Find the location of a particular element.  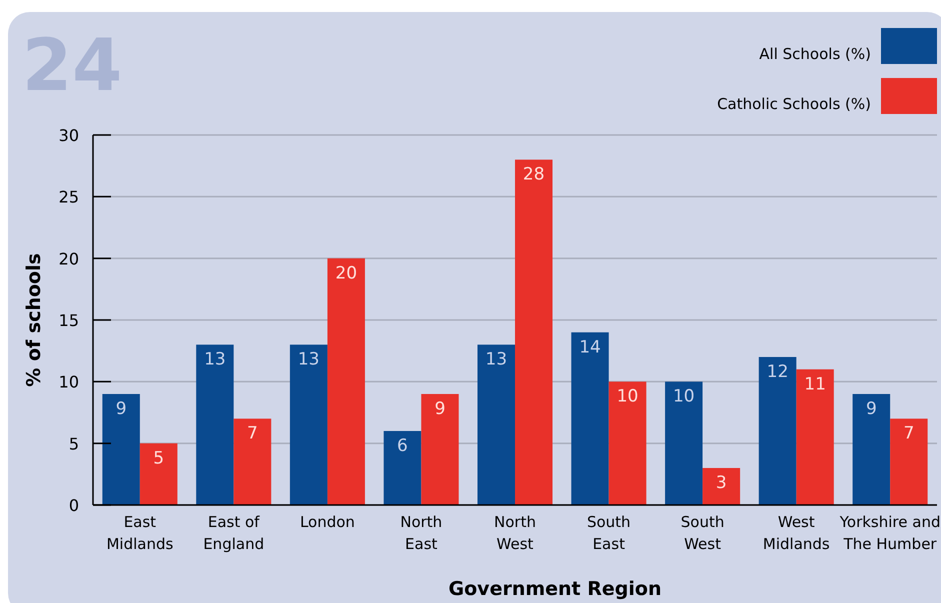

data-label: 6 is located at coordinates (402, 446).